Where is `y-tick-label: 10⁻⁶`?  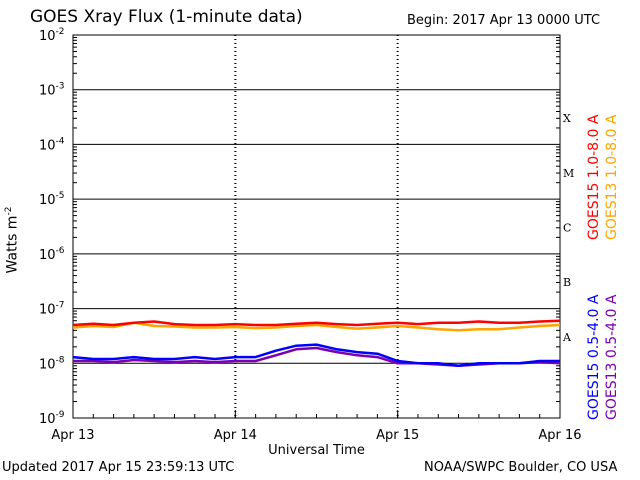 y-tick-label: 10⁻⁶ is located at coordinates (52, 254).